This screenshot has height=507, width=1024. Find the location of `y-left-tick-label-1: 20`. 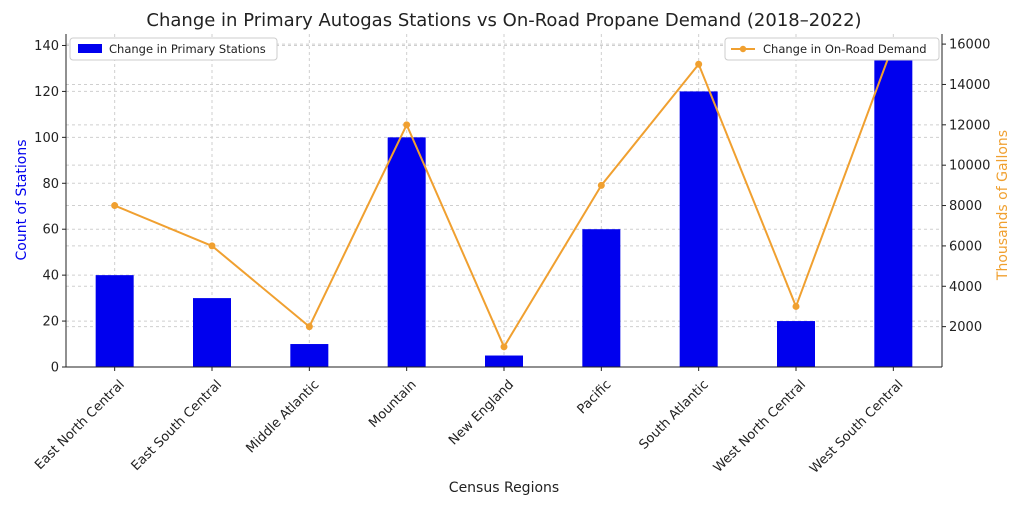

y-left-tick-label-1: 20 is located at coordinates (50, 322).